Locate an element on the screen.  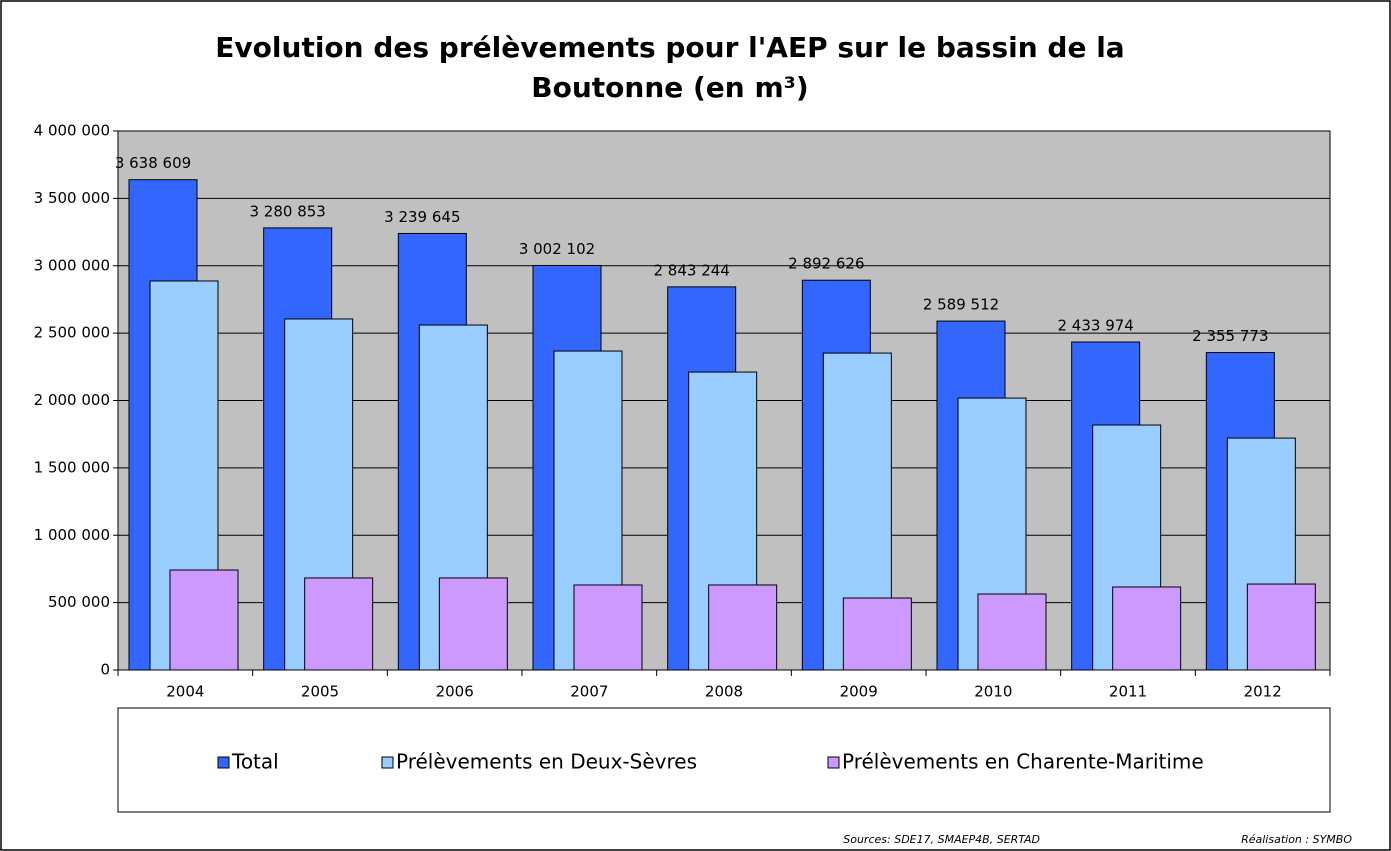
value-label: 3 239 645 is located at coordinates (422, 217).